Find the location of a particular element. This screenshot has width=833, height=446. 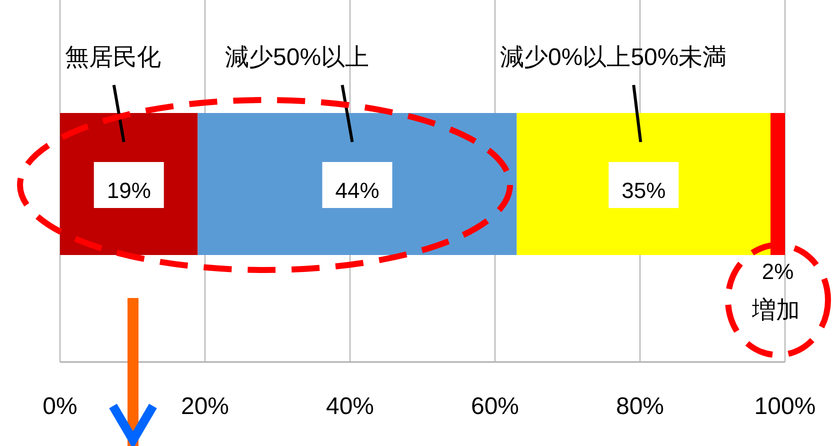

x-tick-label: 60% is located at coordinates (495, 406).